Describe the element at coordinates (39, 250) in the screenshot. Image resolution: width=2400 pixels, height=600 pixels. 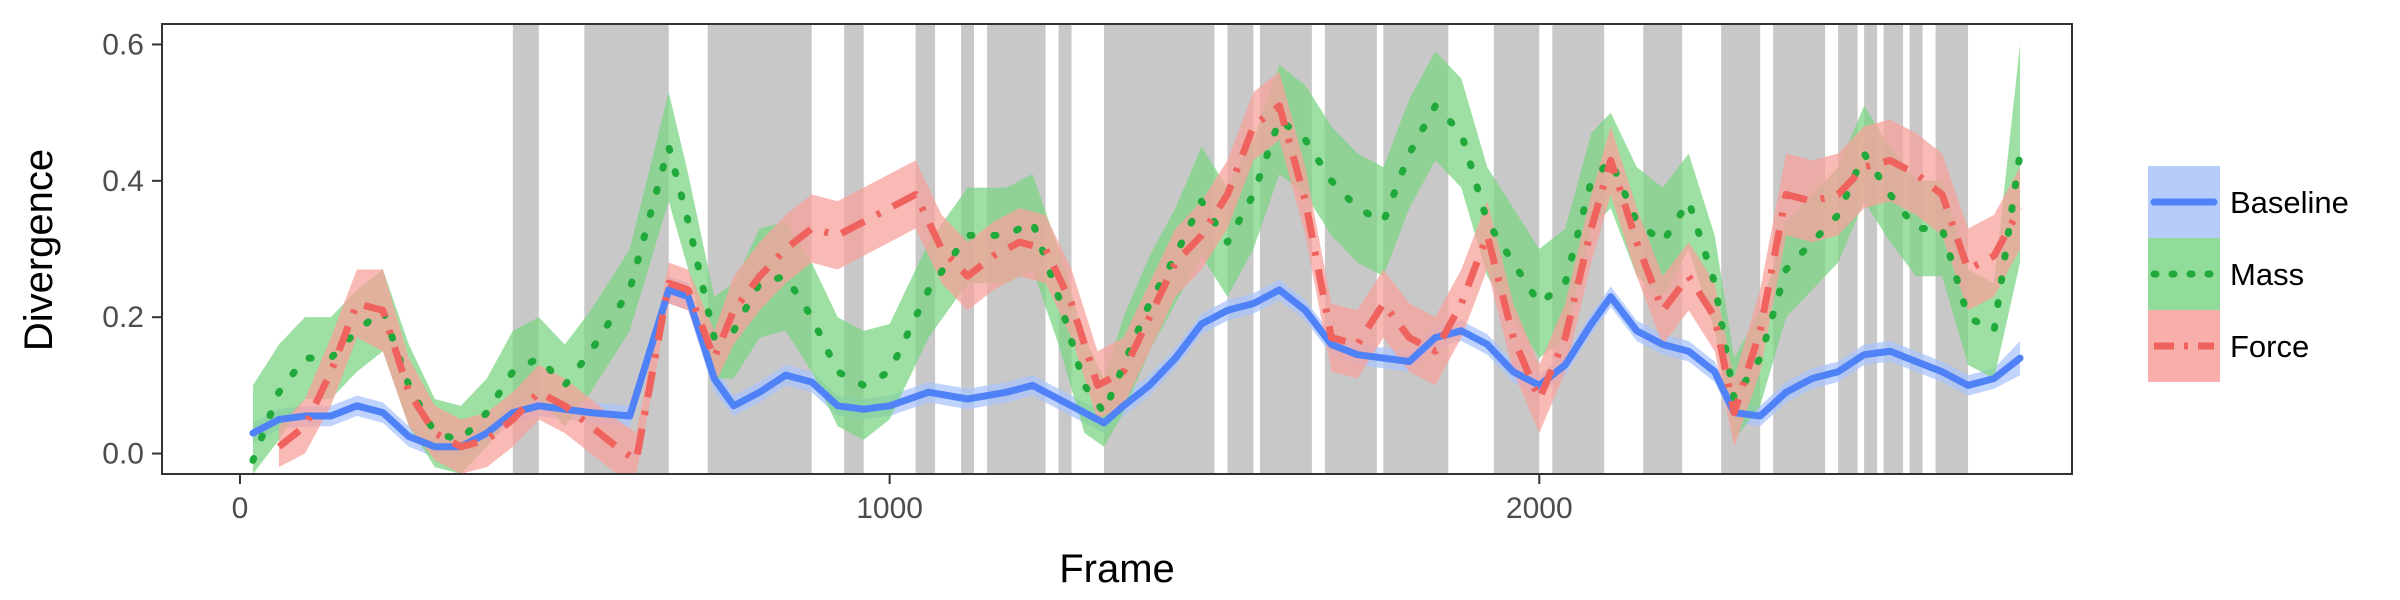
I see `y-axis-title: Divergence` at that location.